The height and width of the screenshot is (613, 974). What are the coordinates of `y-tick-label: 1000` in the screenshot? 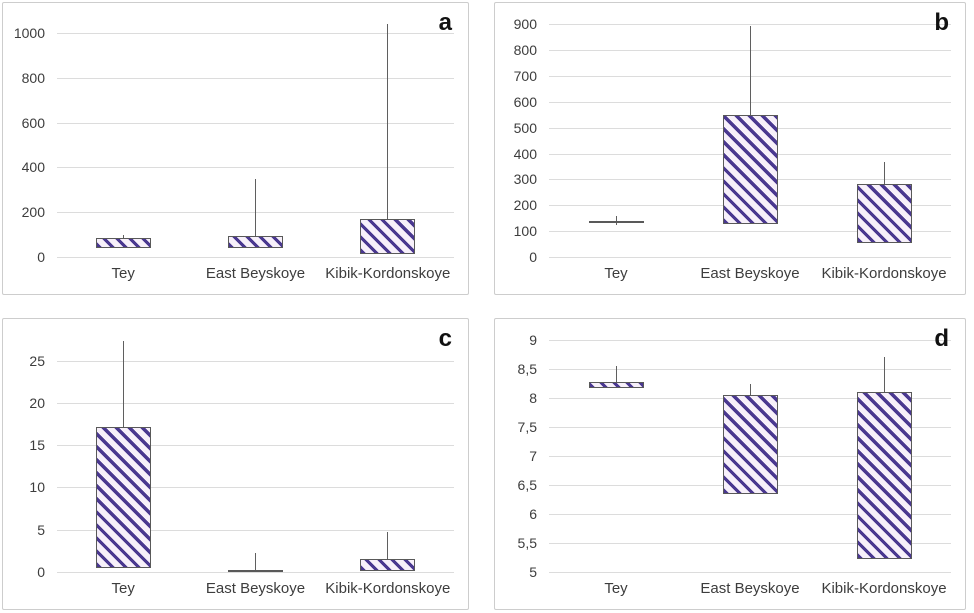 It's located at (29, 32).